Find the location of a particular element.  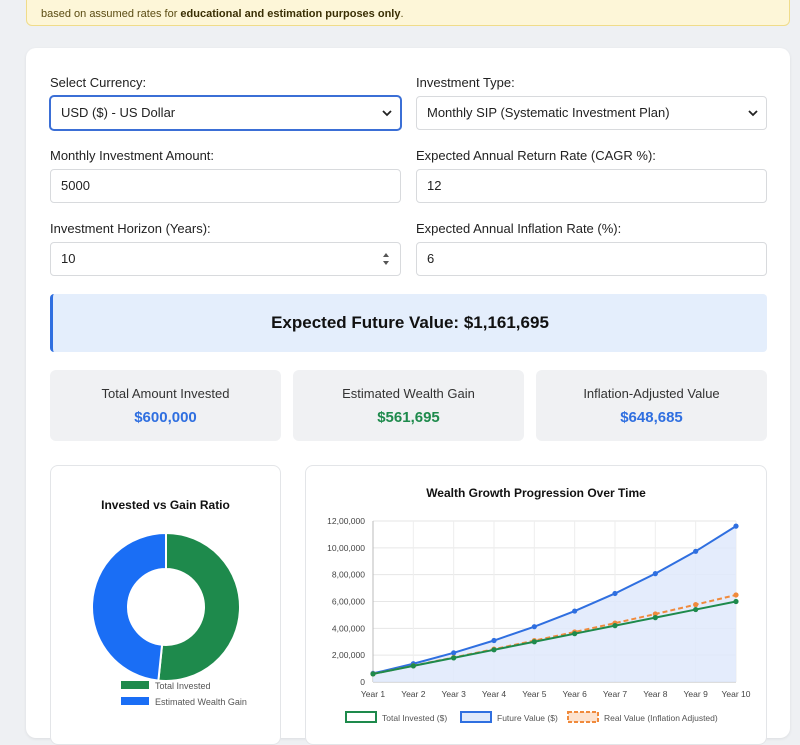

y-tick-label: 10,00,000 is located at coordinates (346, 548).